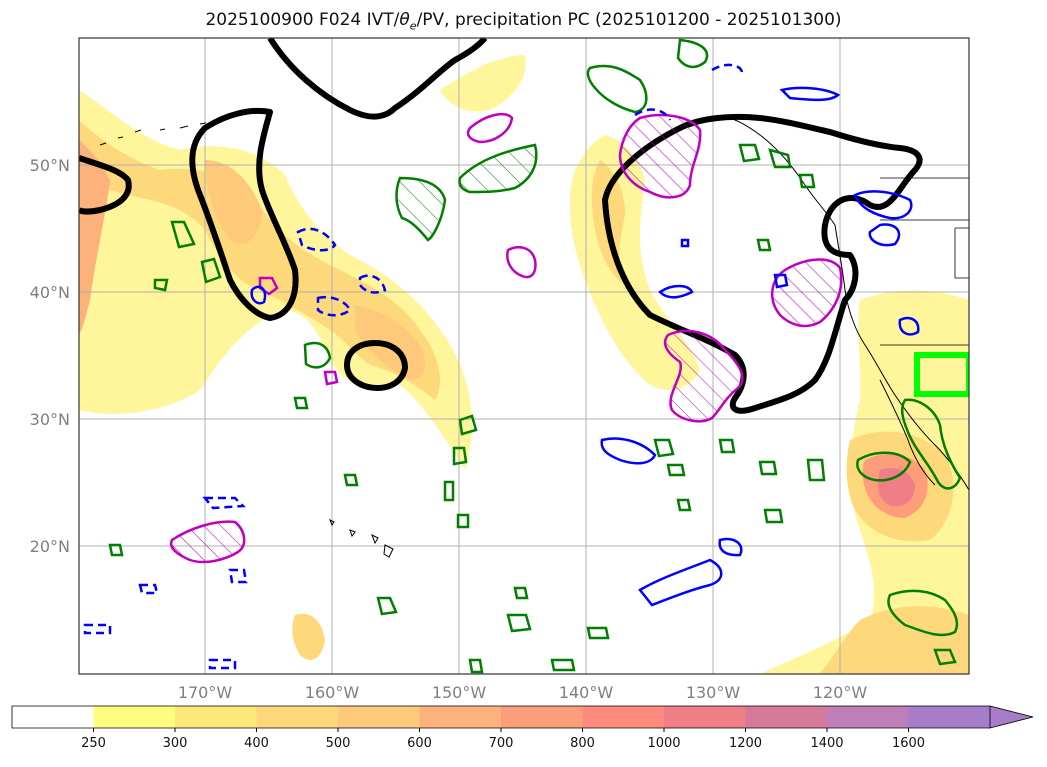  What do you see at coordinates (233, 202) in the screenshot?
I see `ivt-plume-west-core` at bounding box center [233, 202].